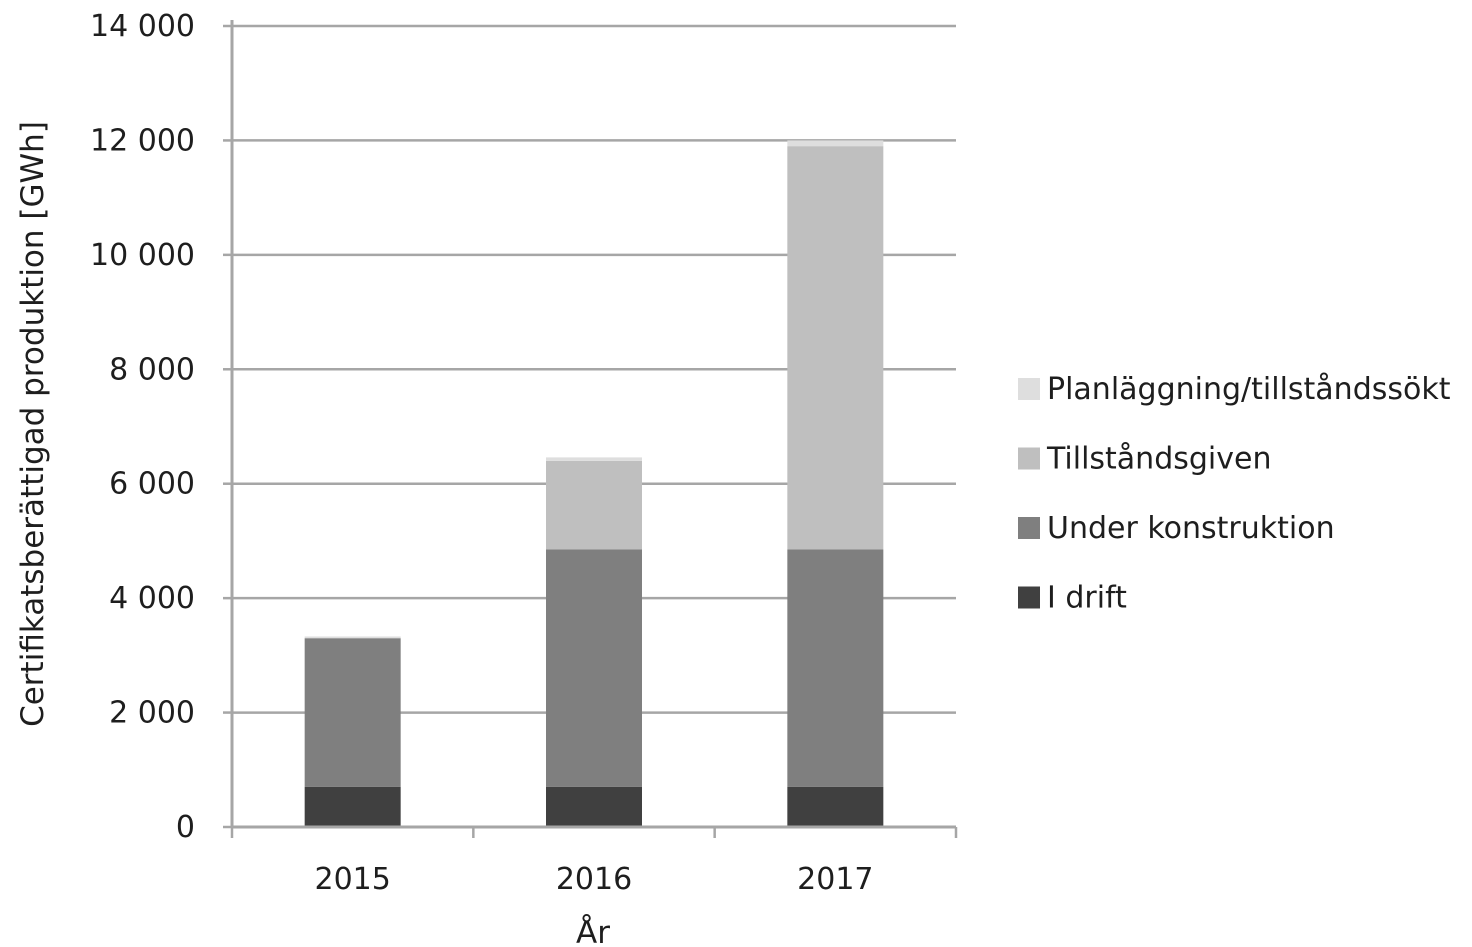  What do you see at coordinates (1087, 598) in the screenshot?
I see `legend-label: I drift` at bounding box center [1087, 598].